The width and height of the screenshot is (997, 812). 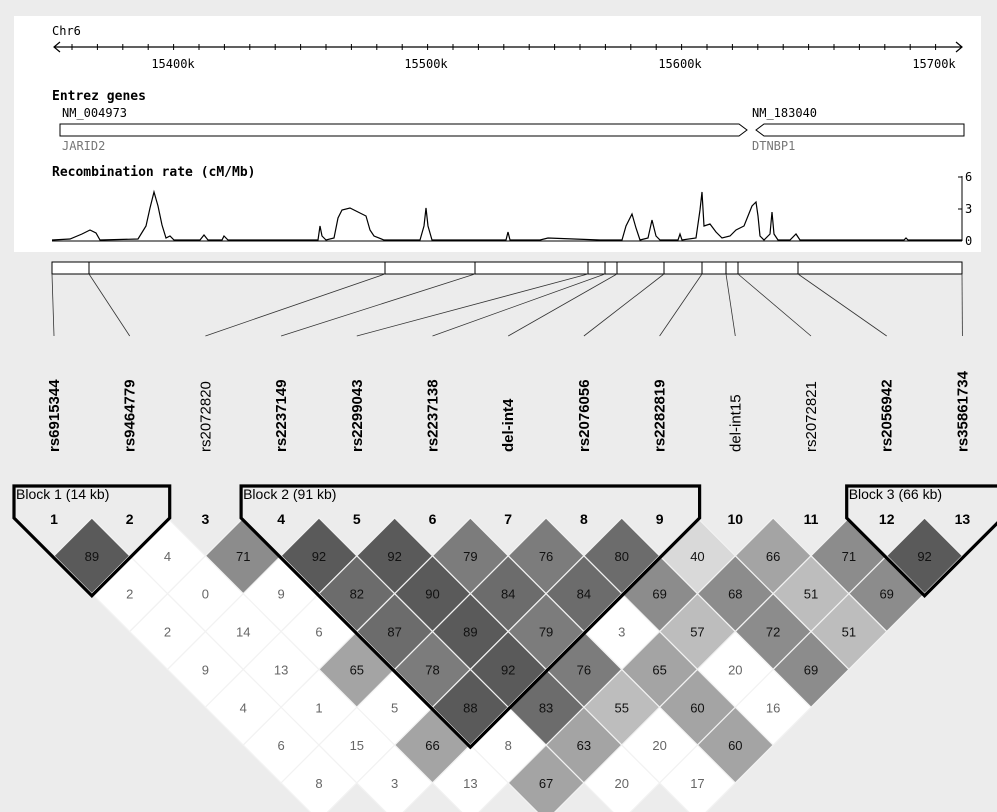 What do you see at coordinates (54, 519) in the screenshot?
I see `snp-index-label: 1` at bounding box center [54, 519].